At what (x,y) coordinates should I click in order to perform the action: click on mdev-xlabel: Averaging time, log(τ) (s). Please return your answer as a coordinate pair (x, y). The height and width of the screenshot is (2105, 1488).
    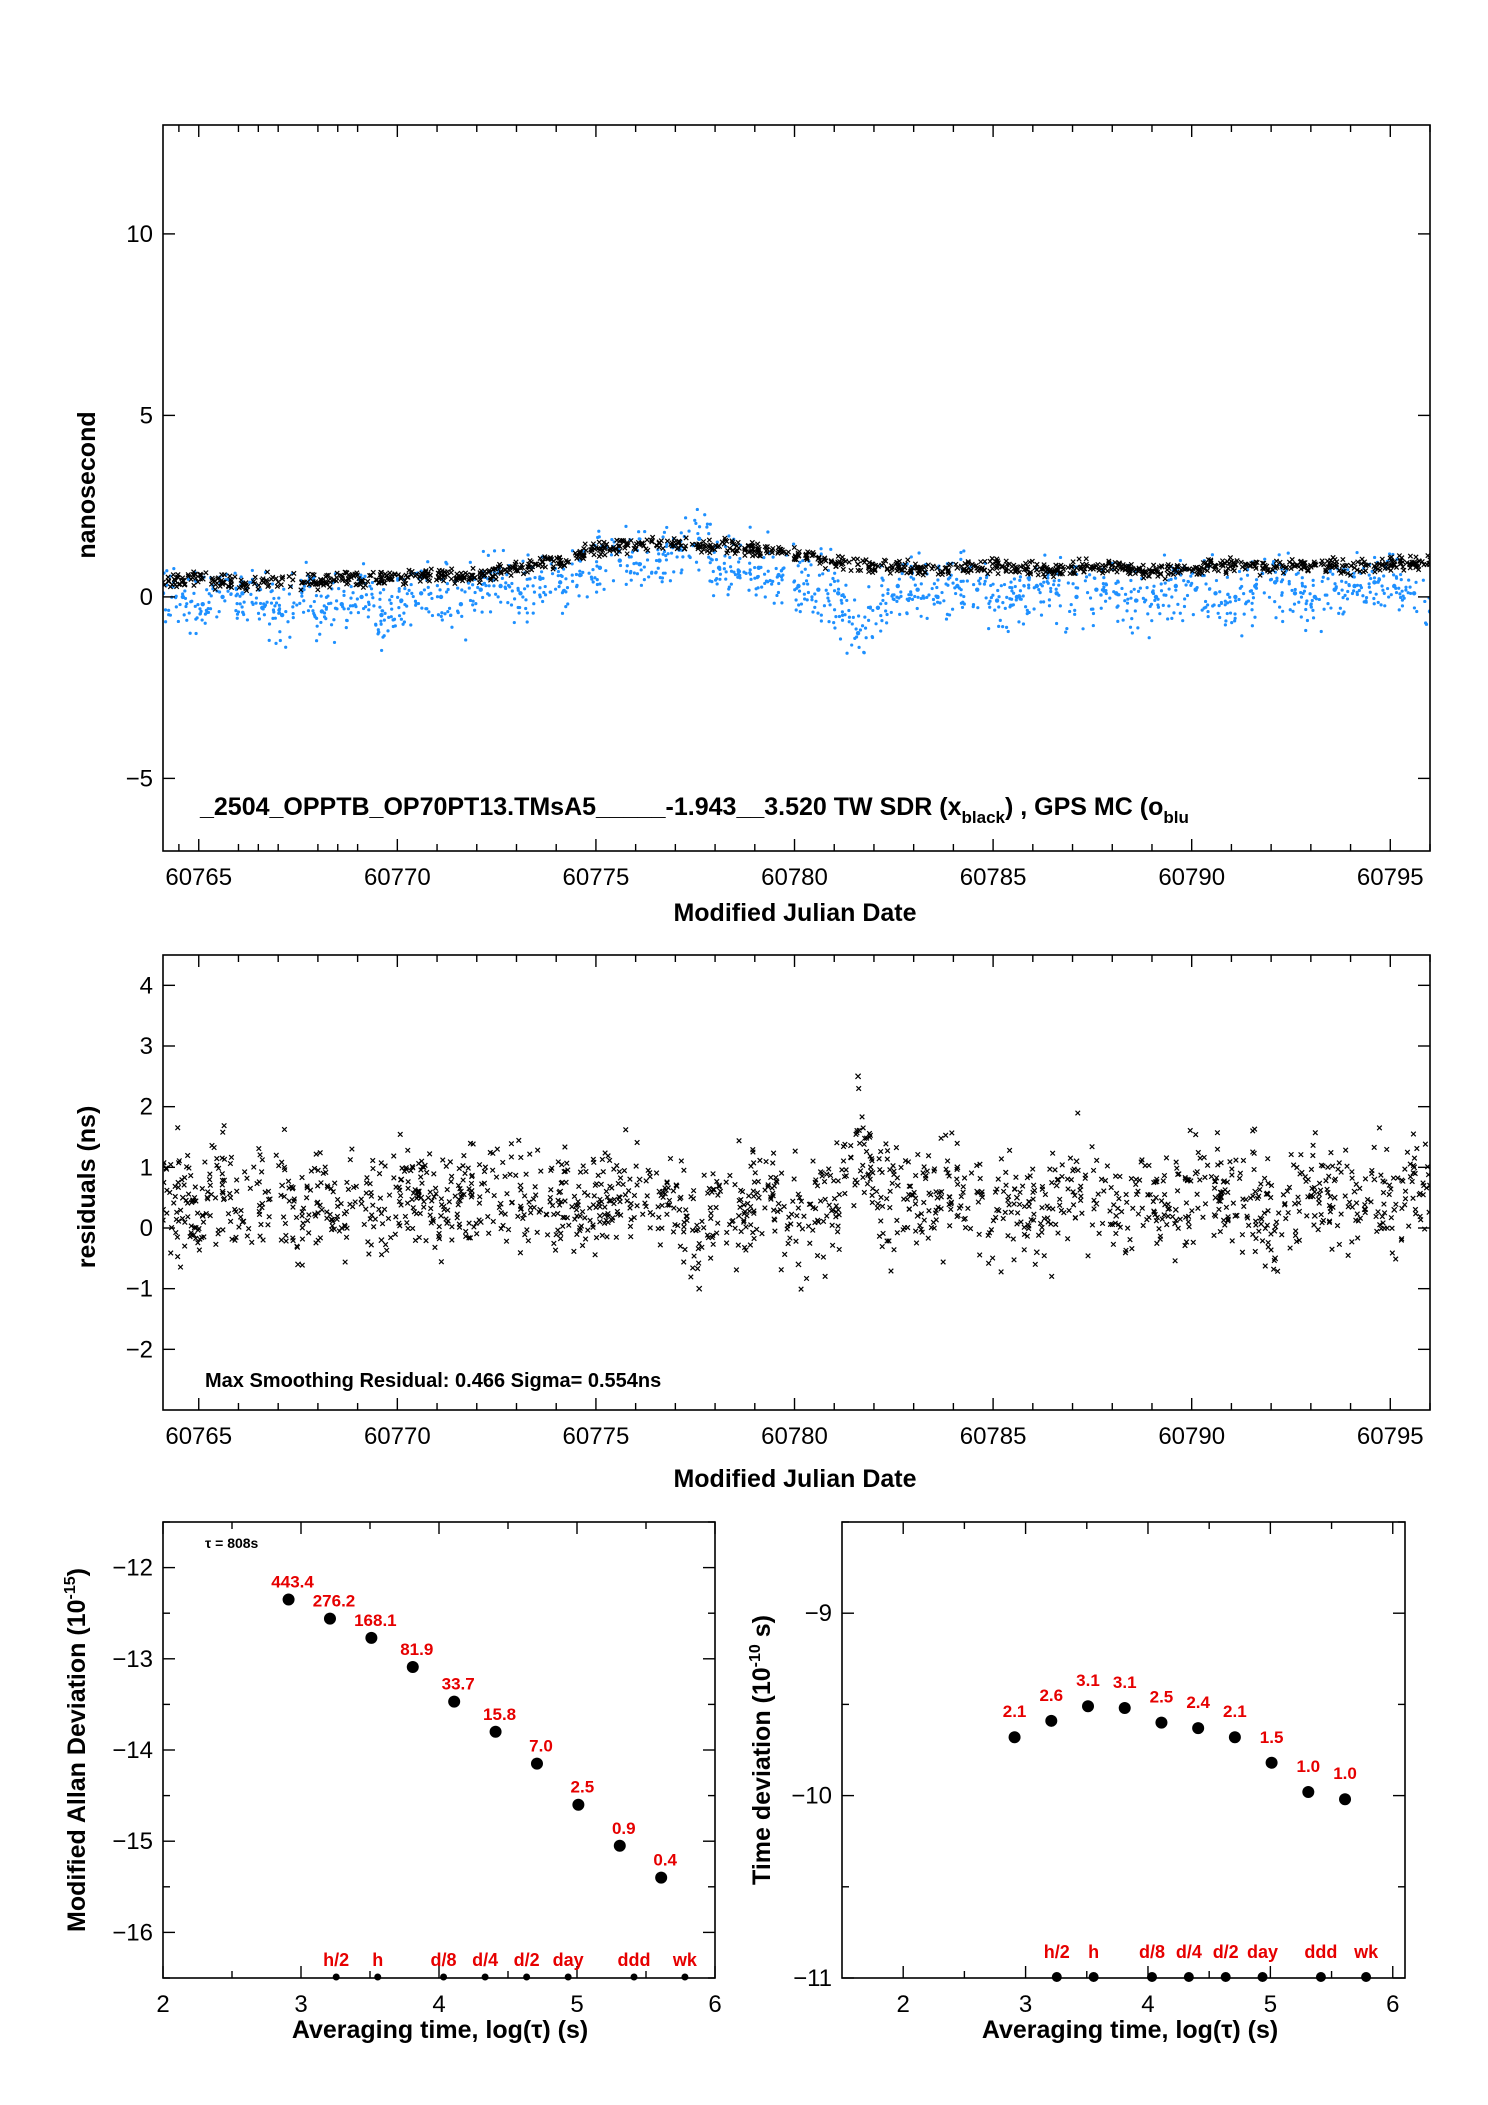
    Looking at the image, I should click on (440, 2030).